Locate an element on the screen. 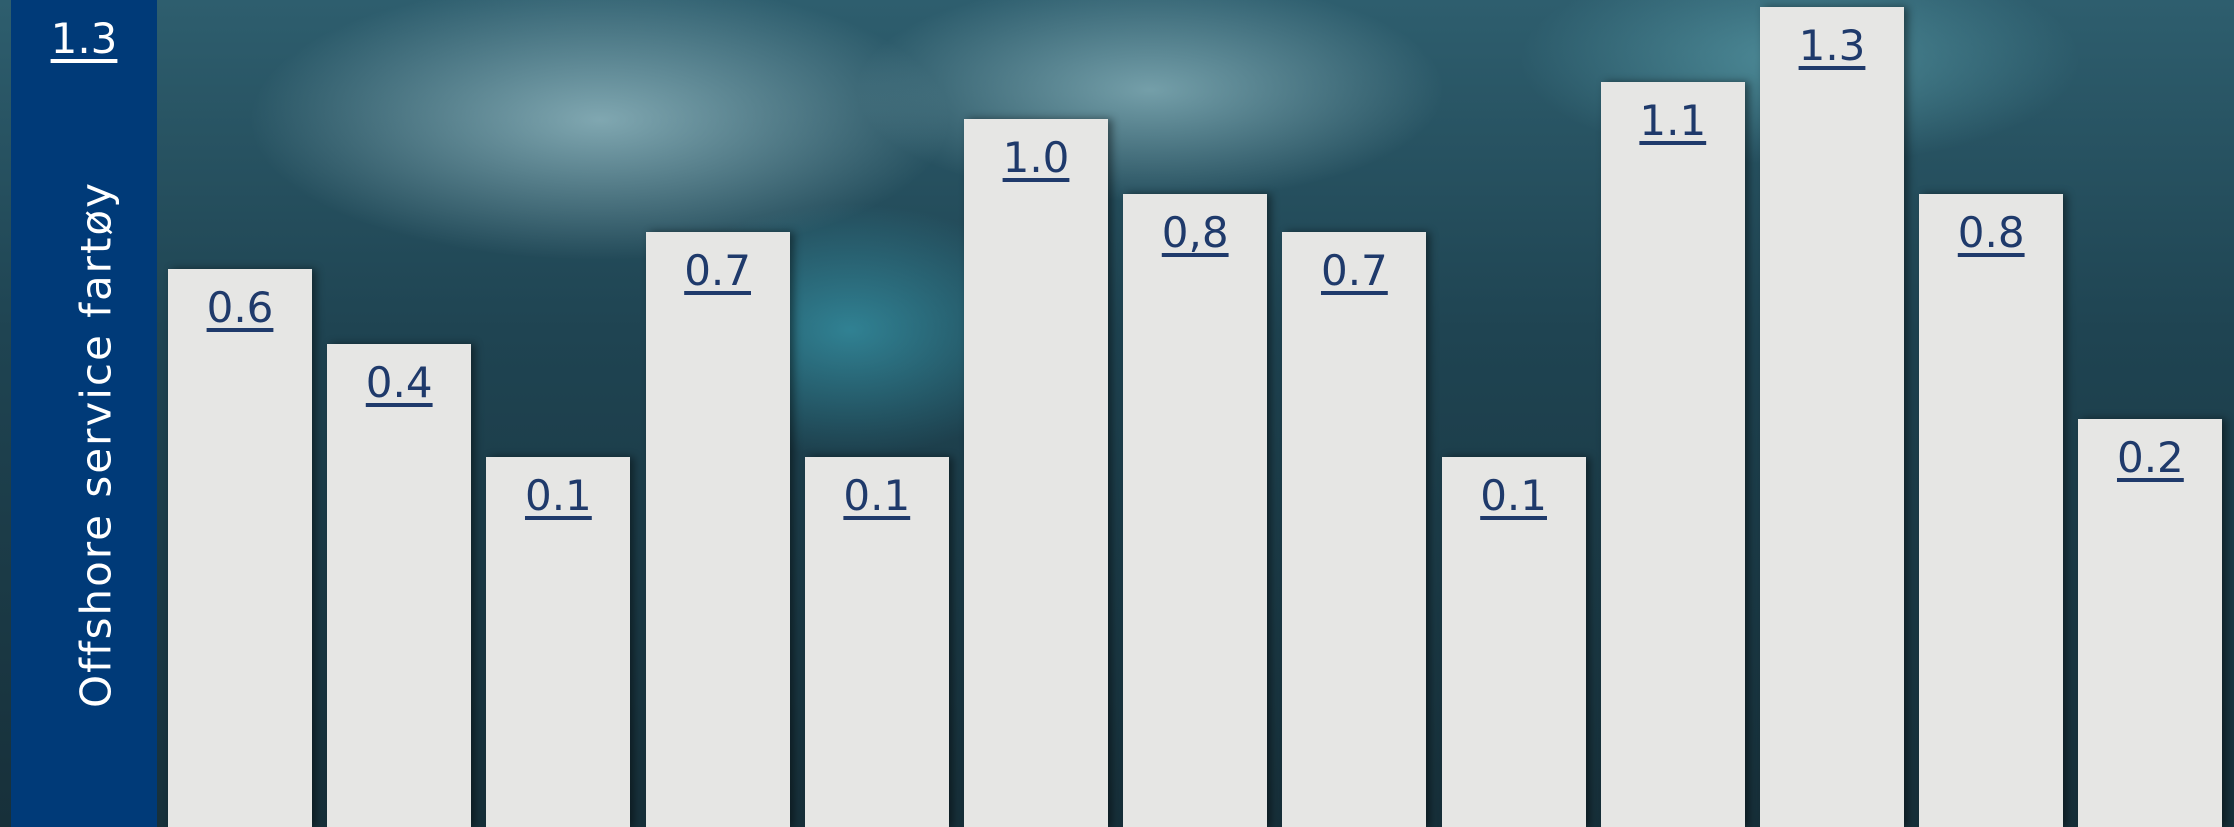 Image resolution: width=2234 pixels, height=827 pixels. bar: 1.0 is located at coordinates (1036, 473).